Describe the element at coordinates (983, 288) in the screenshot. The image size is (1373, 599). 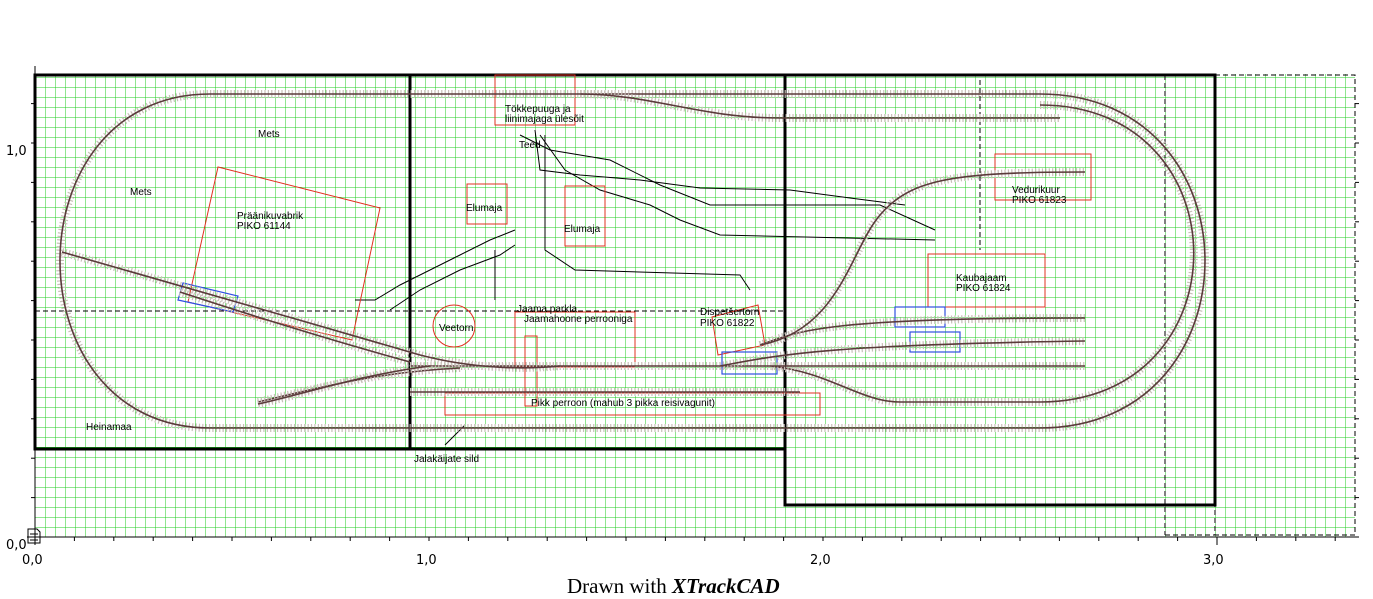
I see `label-goods-station-model: PIKO 61824` at that location.